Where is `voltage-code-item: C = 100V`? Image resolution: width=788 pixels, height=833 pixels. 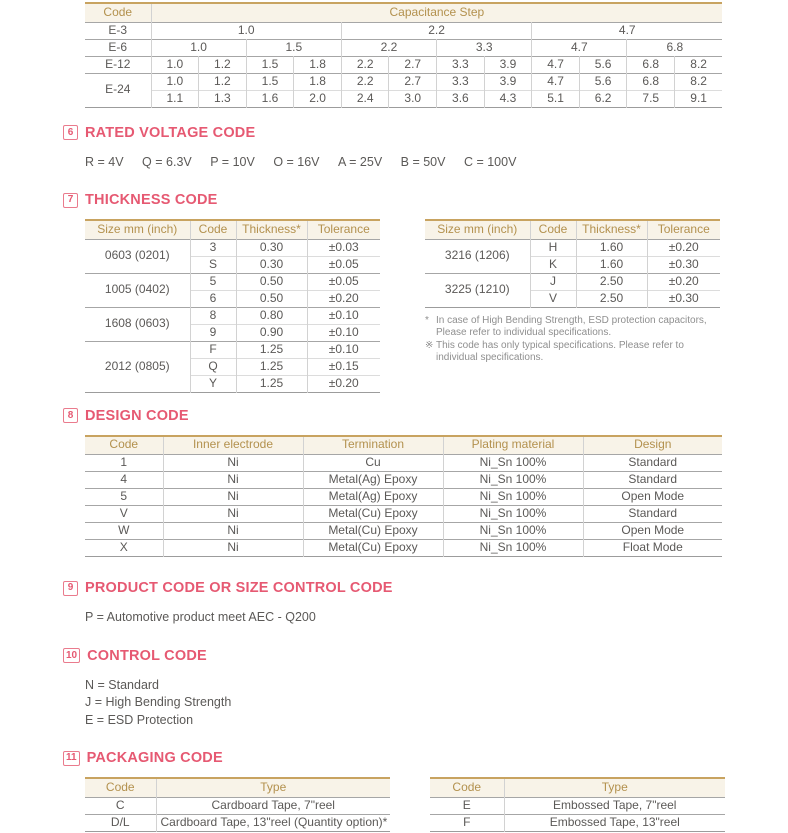
voltage-code-item: C = 100V is located at coordinates (490, 161).